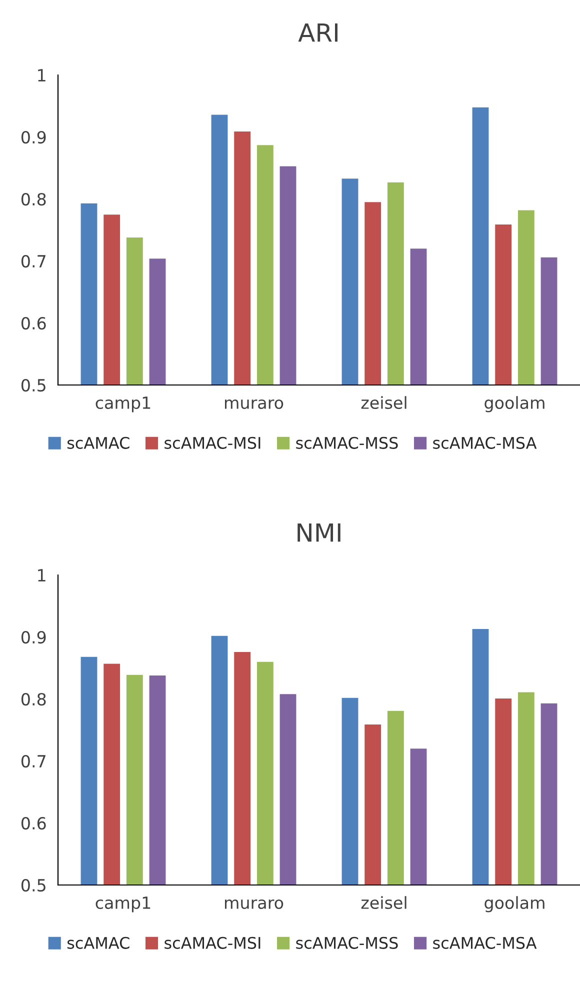 The image size is (580, 1000). What do you see at coordinates (318, 32) in the screenshot?
I see `chart-title: ARI` at bounding box center [318, 32].